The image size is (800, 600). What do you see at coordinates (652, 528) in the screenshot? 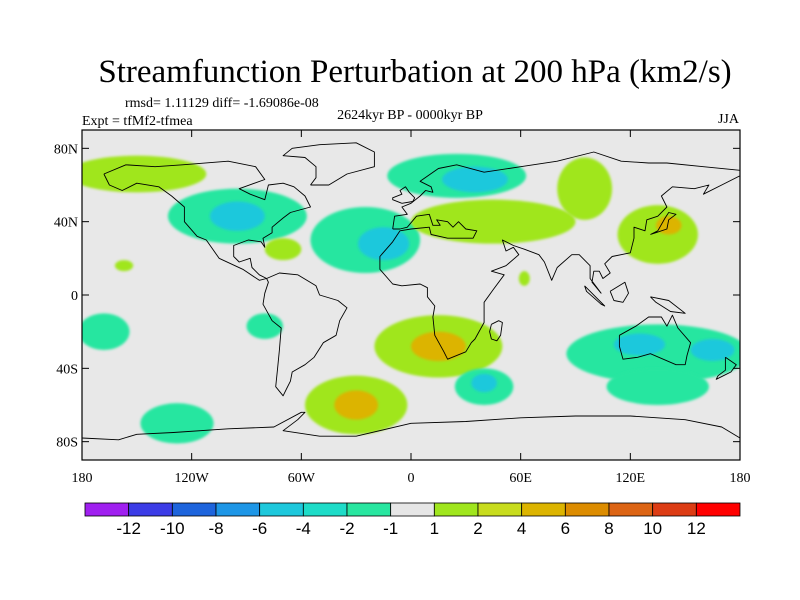
I see `colorbar-label: 10` at bounding box center [652, 528].